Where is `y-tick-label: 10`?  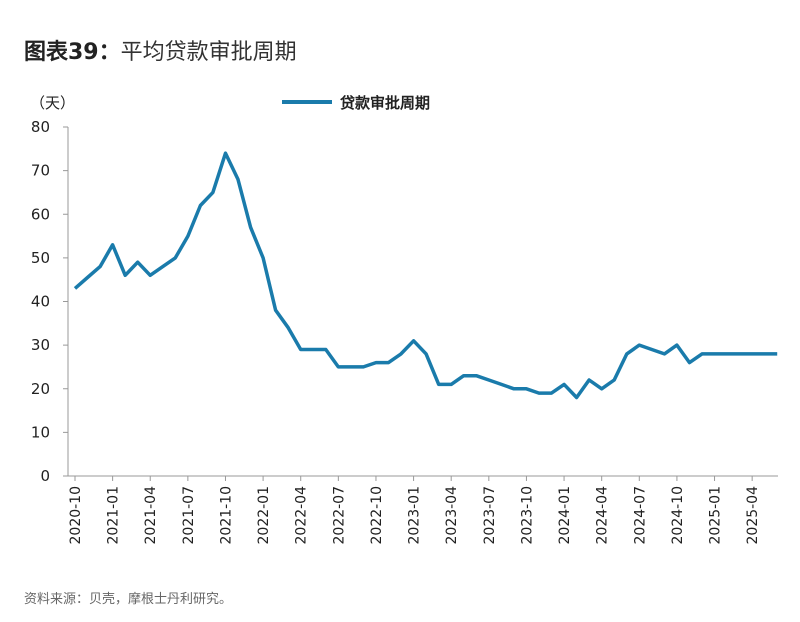 y-tick-label: 10 is located at coordinates (40, 432).